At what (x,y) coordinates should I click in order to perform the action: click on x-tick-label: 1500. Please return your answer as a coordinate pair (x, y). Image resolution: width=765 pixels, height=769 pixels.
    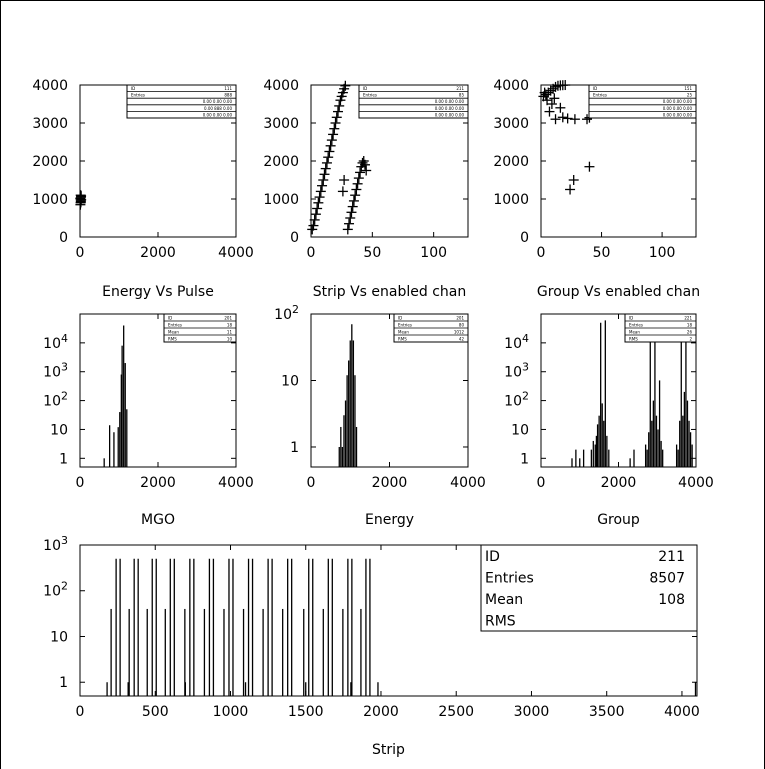
    Looking at the image, I should click on (306, 712).